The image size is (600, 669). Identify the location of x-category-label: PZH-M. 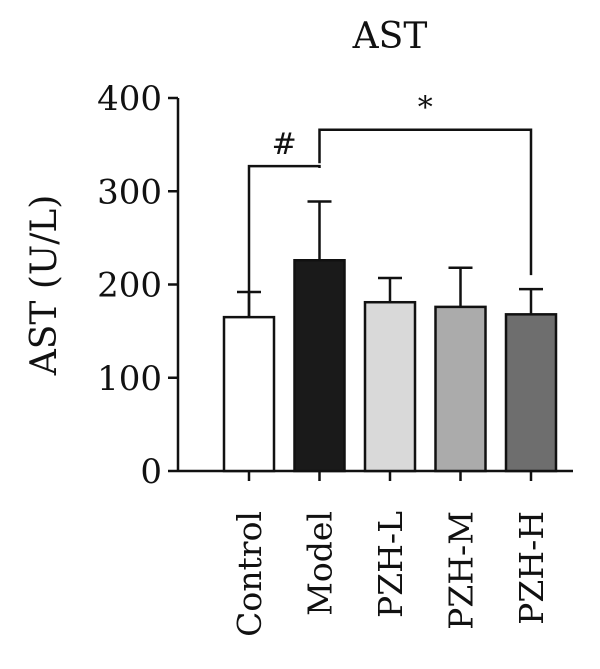
(461, 570).